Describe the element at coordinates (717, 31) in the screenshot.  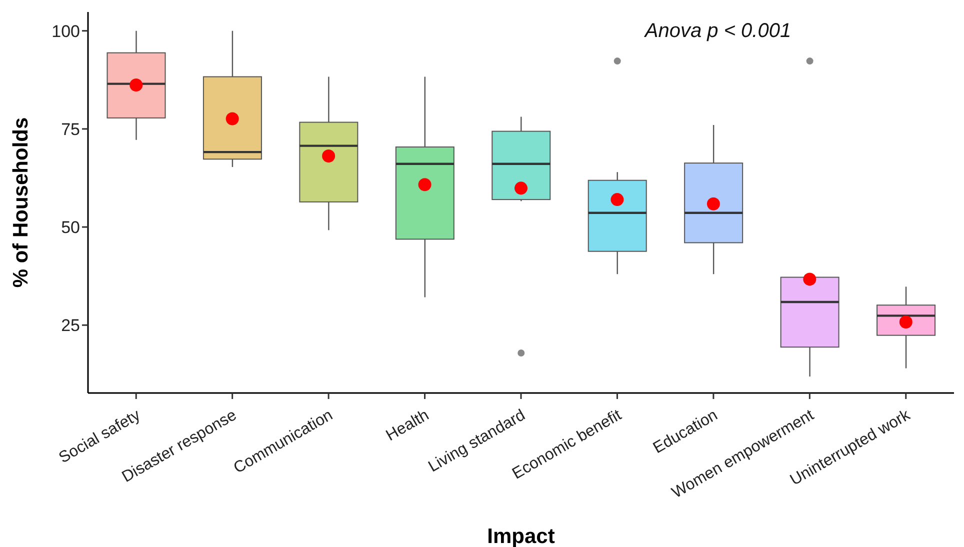
I see `annotation: Anova p < 0.001` at that location.